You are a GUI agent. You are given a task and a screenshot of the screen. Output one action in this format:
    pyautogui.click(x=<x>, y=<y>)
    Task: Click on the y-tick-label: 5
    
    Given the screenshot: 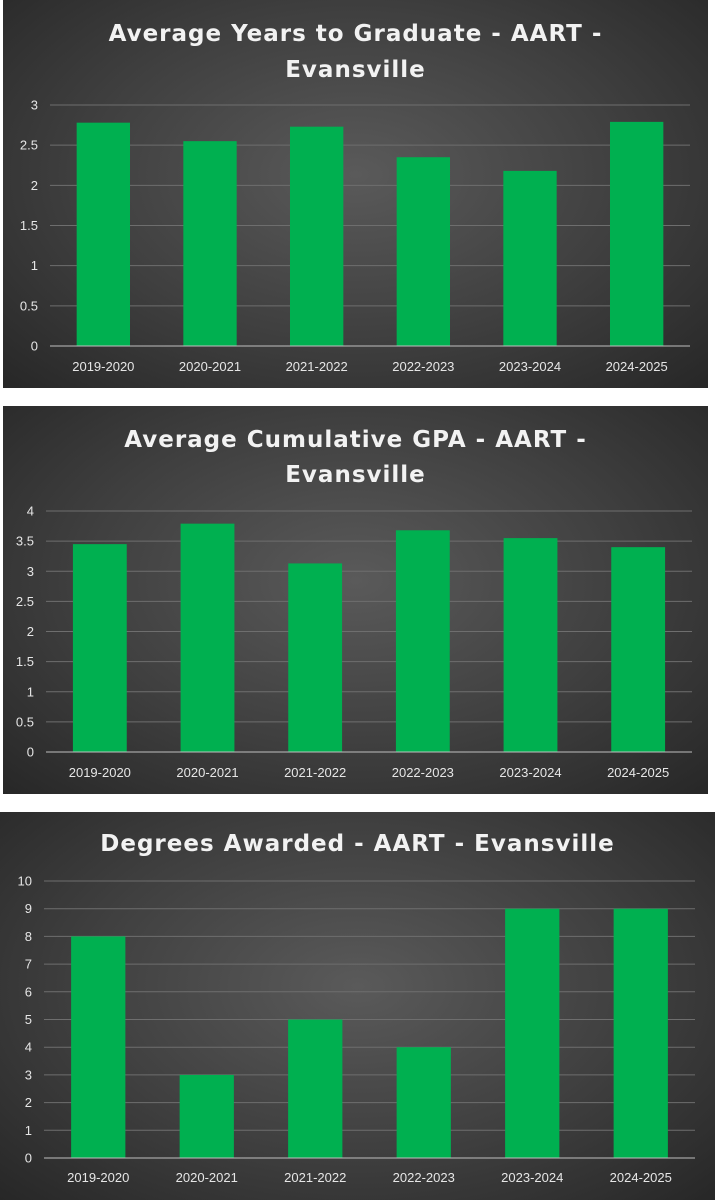 What is the action you would take?
    pyautogui.click(x=28, y=1019)
    